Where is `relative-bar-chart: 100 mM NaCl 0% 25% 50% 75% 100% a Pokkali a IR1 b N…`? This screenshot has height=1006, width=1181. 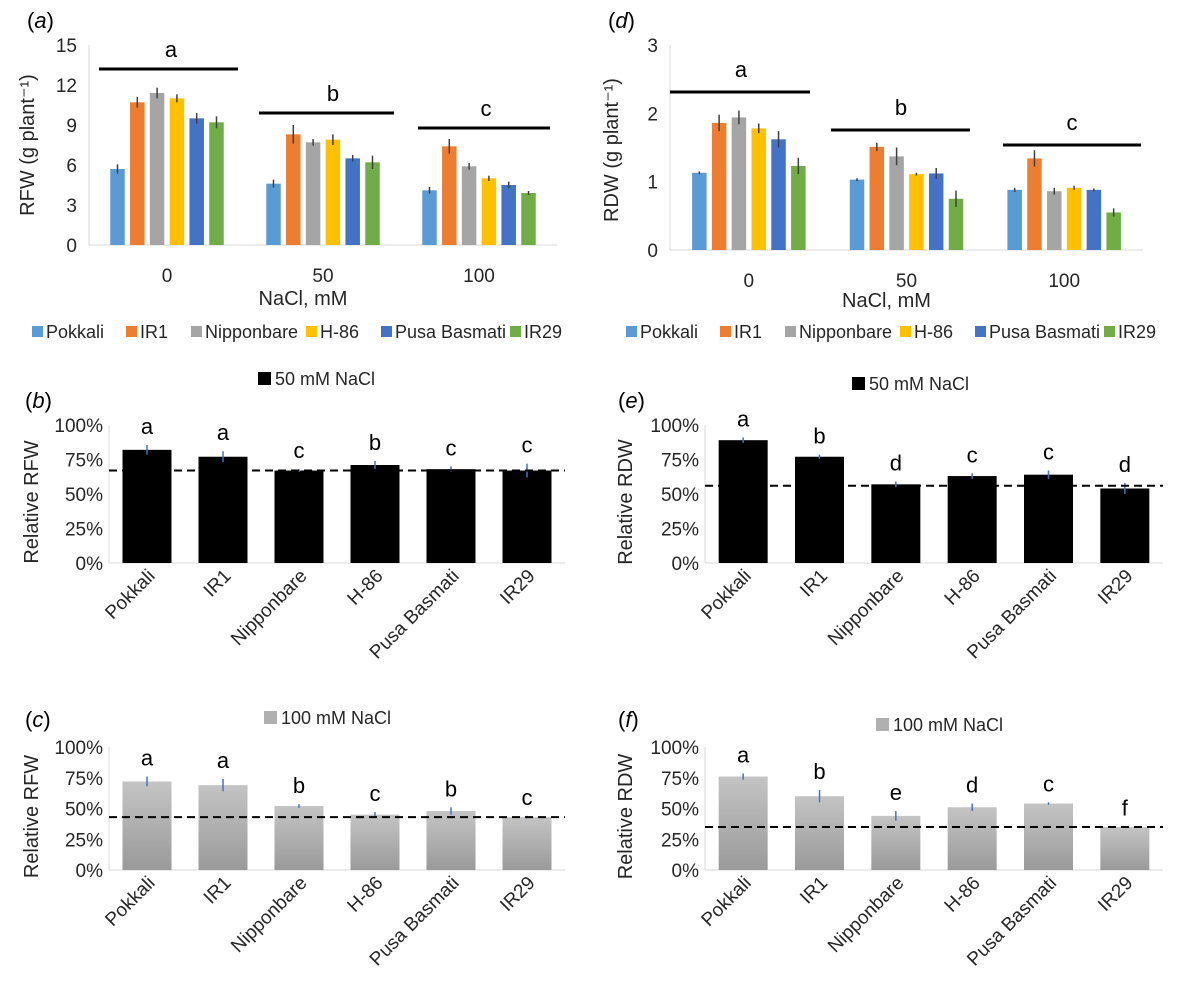 relative-bar-chart: 100 mM NaCl 0% 25% 50% 75% 100% a Pokkali a IR1 b N… is located at coordinates (293, 839).